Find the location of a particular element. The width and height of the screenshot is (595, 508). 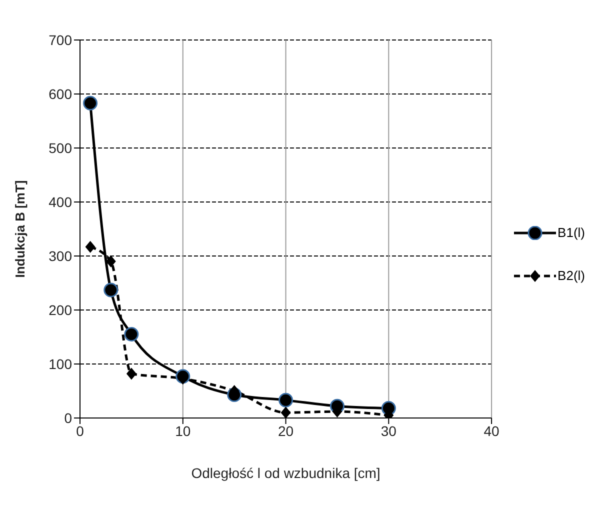

y-tick-label: 100 is located at coordinates (60, 364).